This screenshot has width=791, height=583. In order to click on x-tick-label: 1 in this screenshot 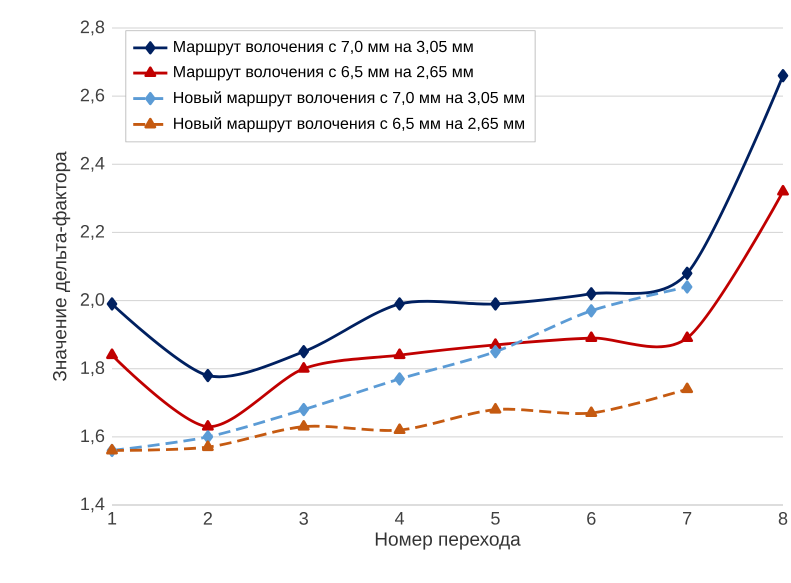, I will do `click(112, 518)`.